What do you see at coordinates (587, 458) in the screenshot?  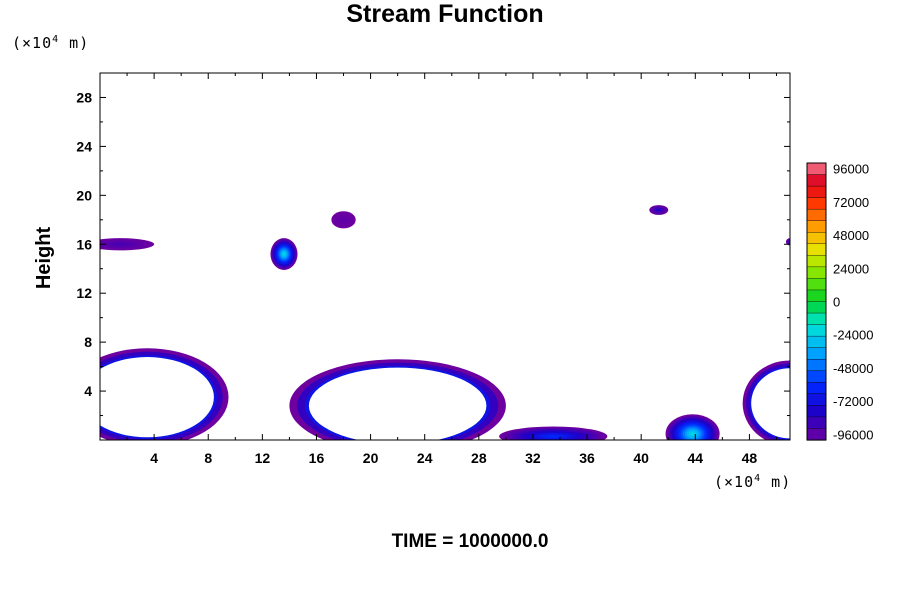 I see `x-tick-label: 36` at bounding box center [587, 458].